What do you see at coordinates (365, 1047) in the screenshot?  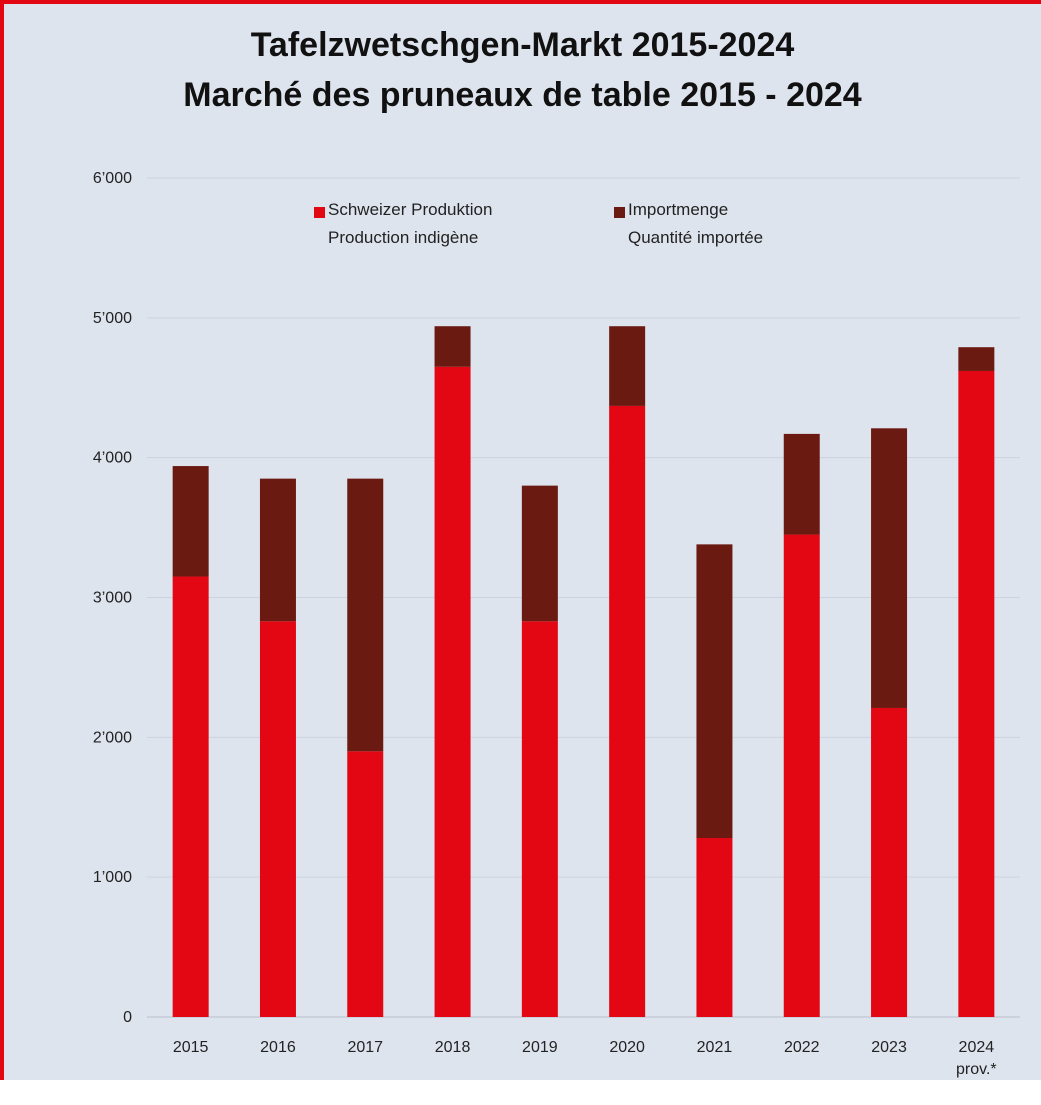 I see `x-tick-label: 2017` at bounding box center [365, 1047].